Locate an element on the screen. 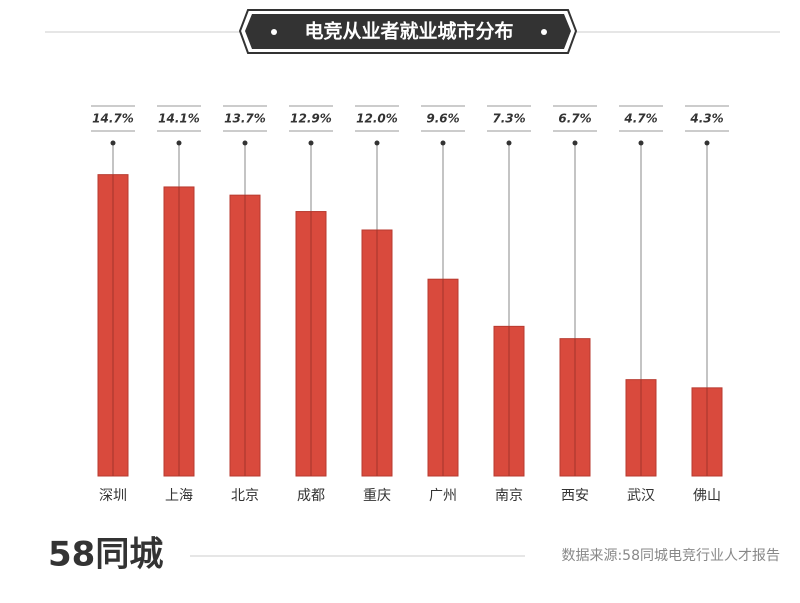  value-label: 6.7% is located at coordinates (574, 119).